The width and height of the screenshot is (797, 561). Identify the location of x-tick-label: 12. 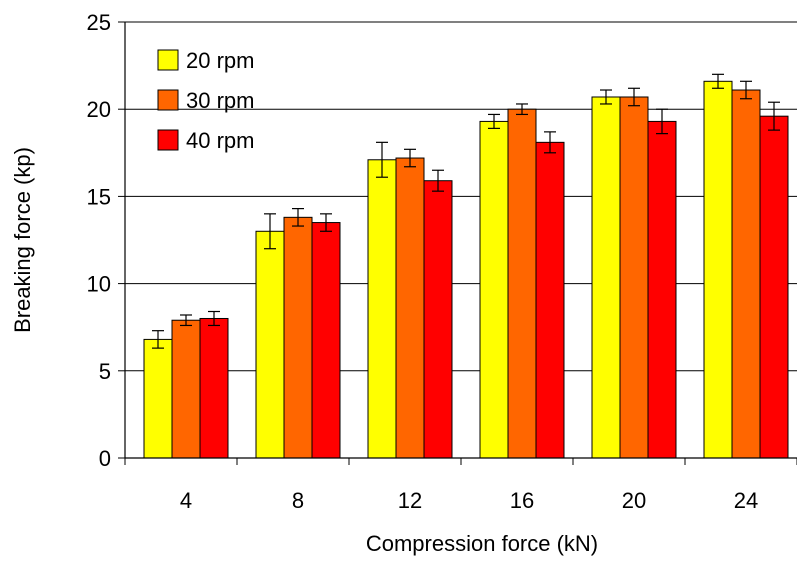
(410, 500).